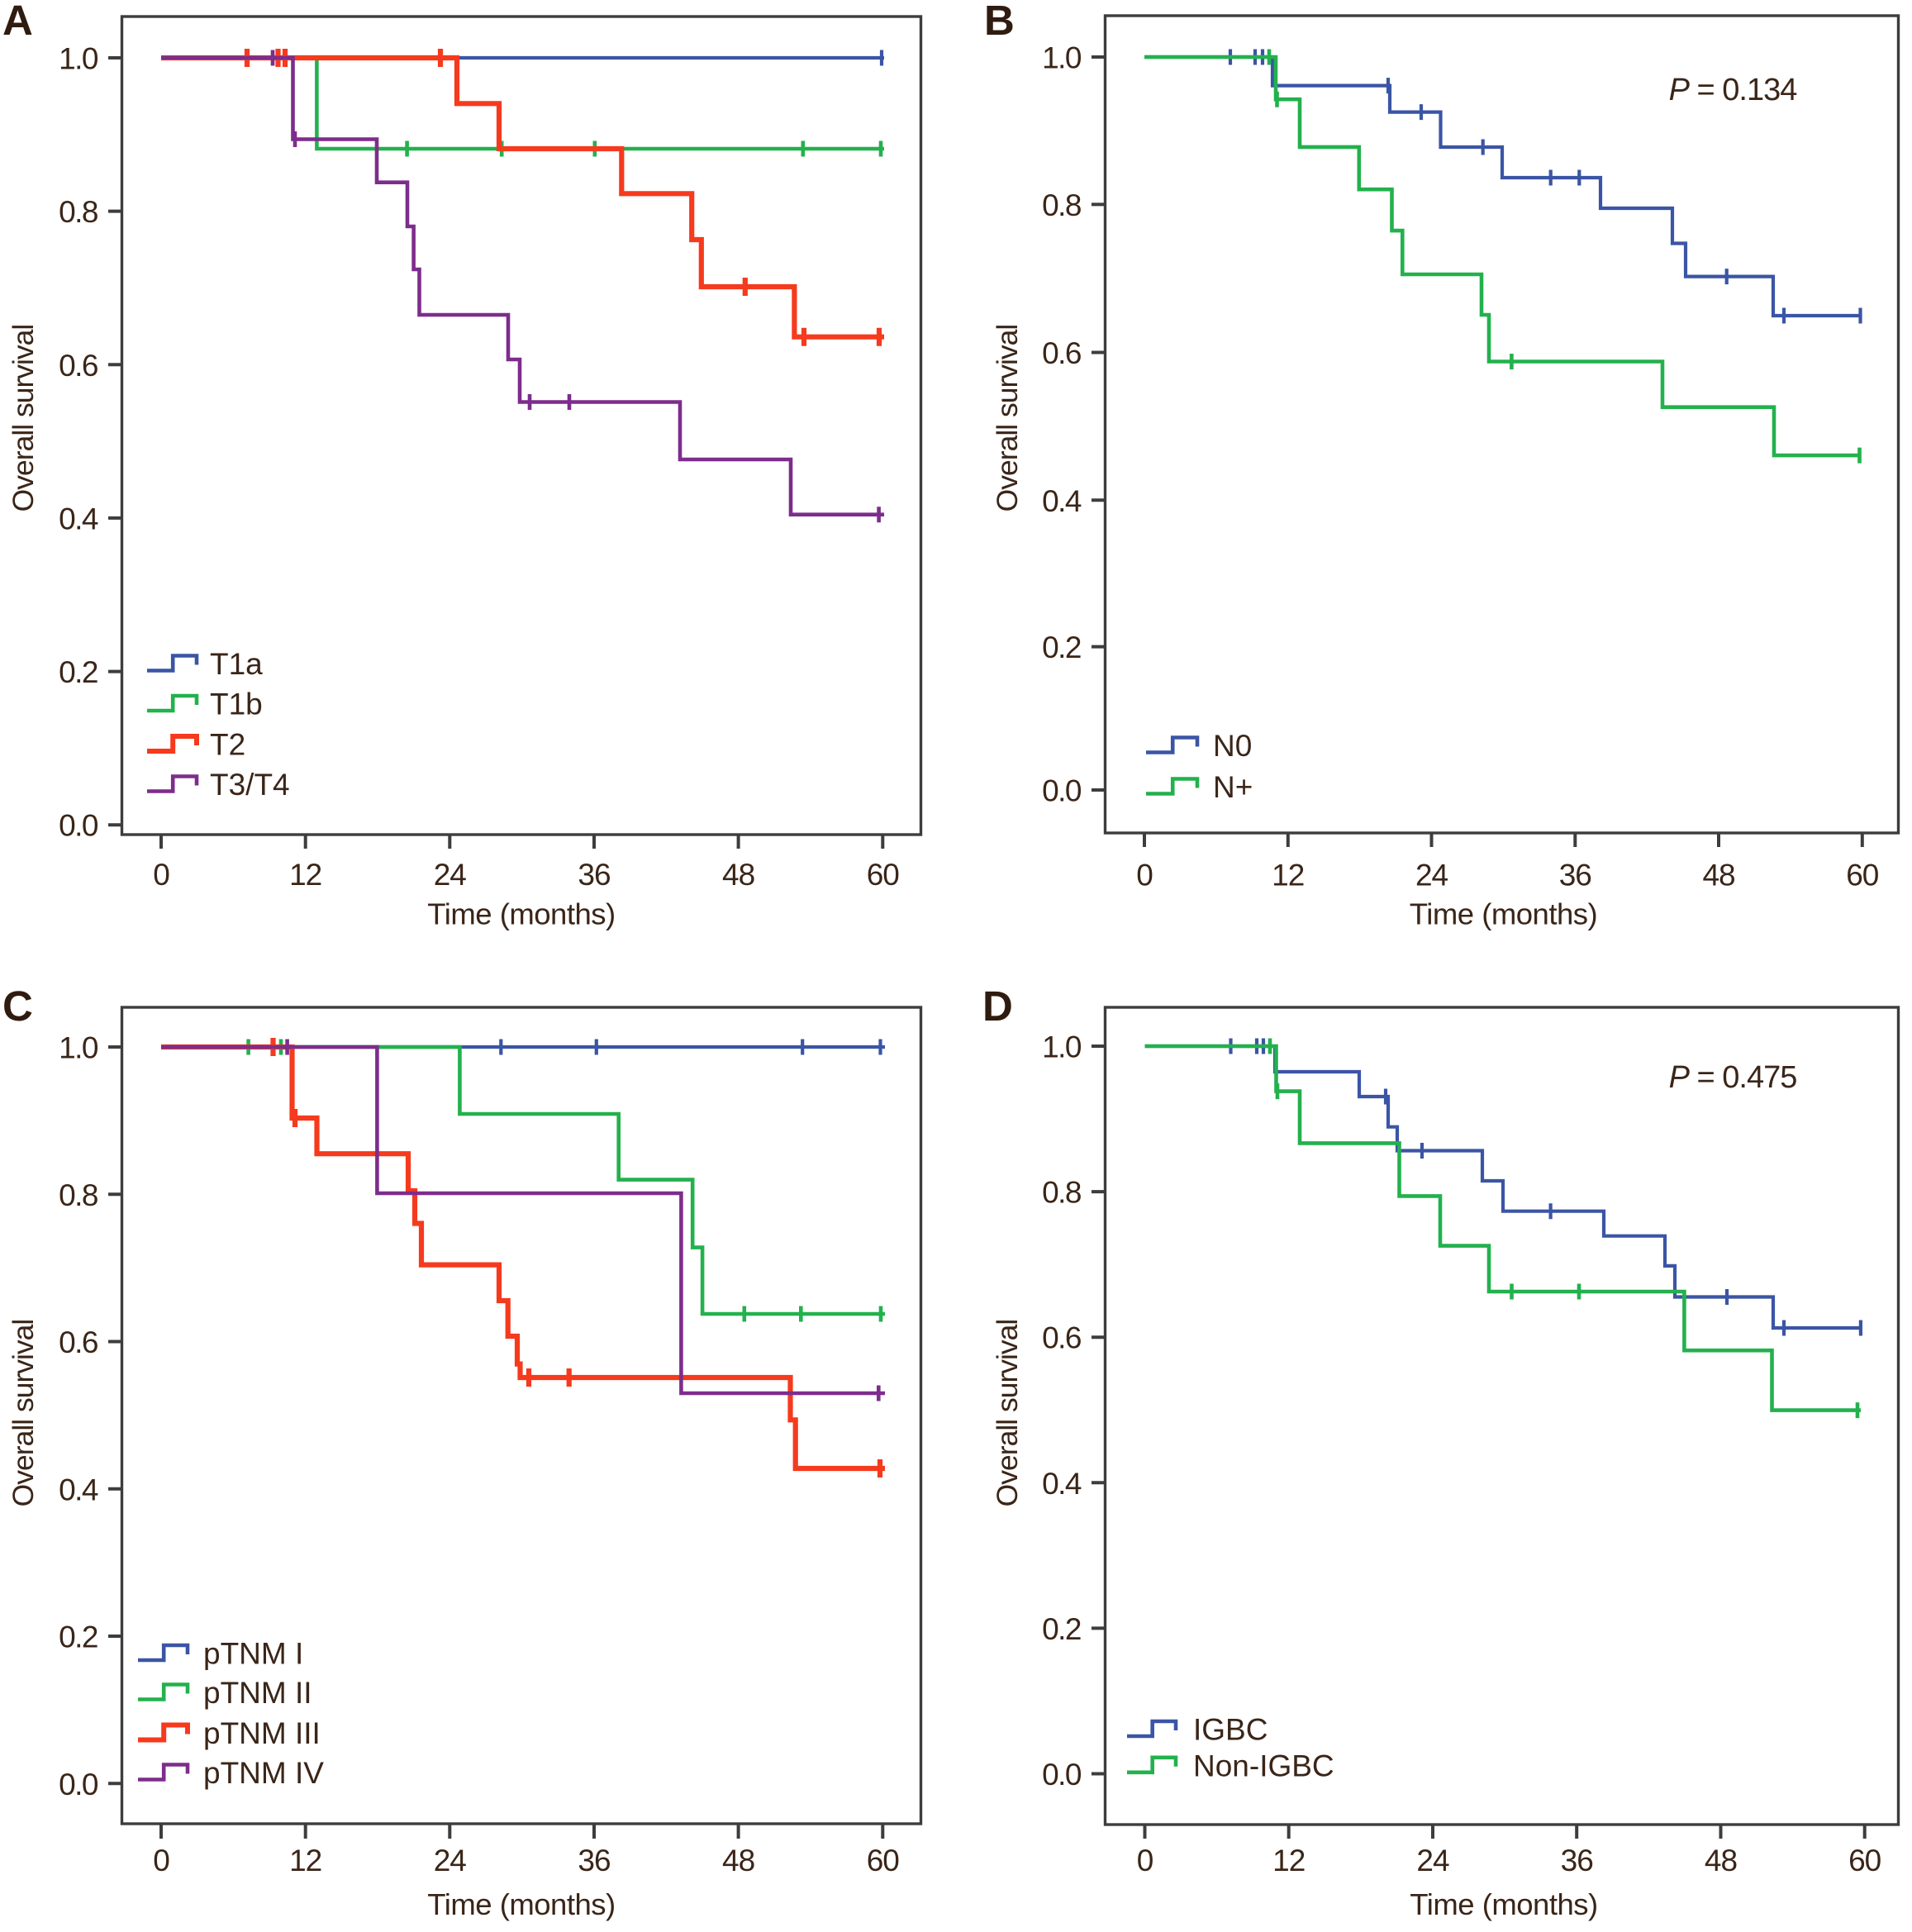  Describe the element at coordinates (1230, 1730) in the screenshot. I see `svg-text: IGBC` at that location.